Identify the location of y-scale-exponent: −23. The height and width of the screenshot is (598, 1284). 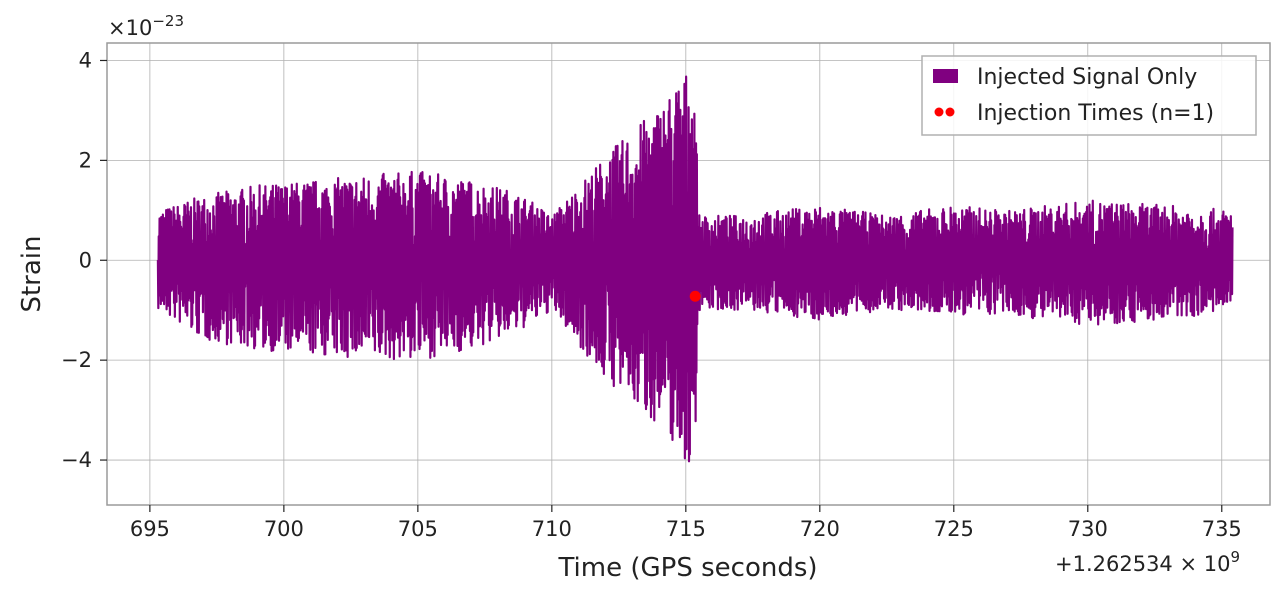
(168, 21).